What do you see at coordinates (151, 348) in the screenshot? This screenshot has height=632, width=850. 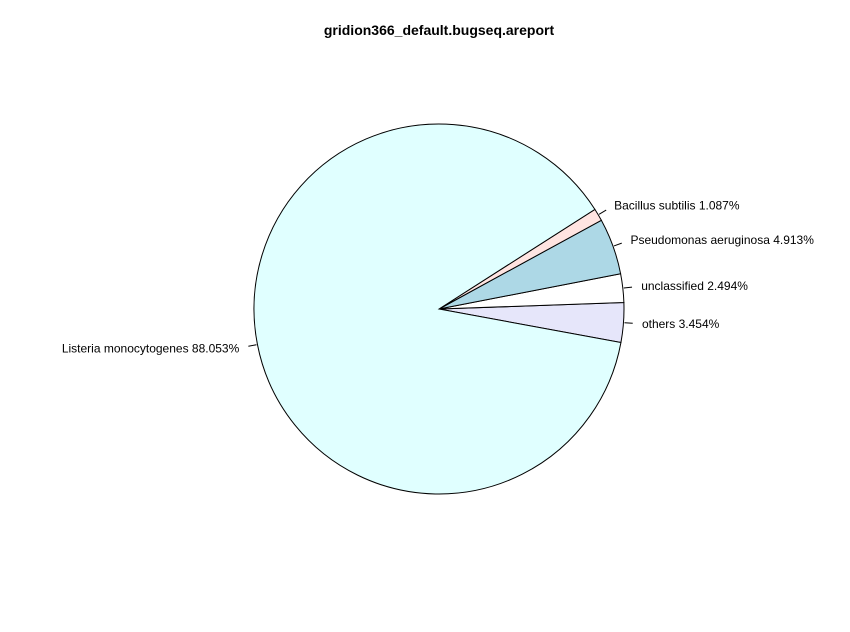 I see `slice-label-listeria-monocytogenes: Listeria monocytogenes 88.053%` at bounding box center [151, 348].